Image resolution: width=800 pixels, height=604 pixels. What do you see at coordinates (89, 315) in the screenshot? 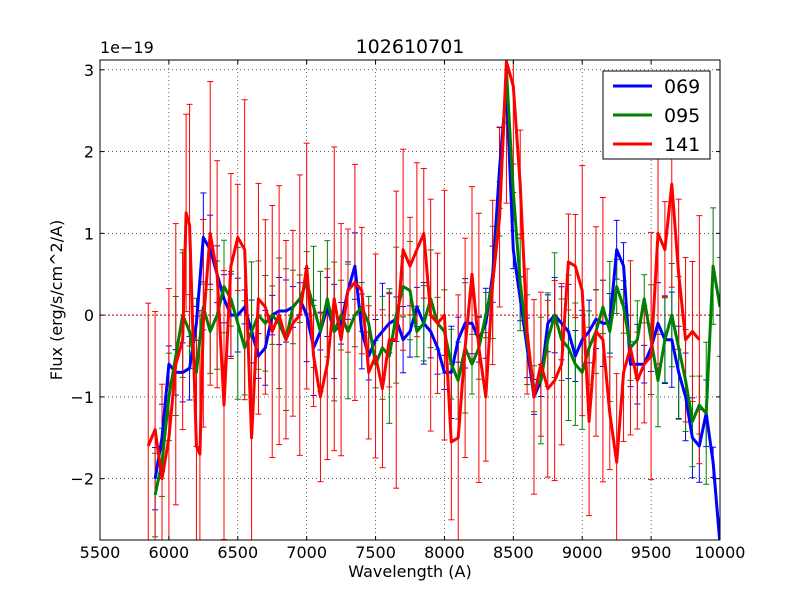
I see `y-tick-label: 0` at bounding box center [89, 315].